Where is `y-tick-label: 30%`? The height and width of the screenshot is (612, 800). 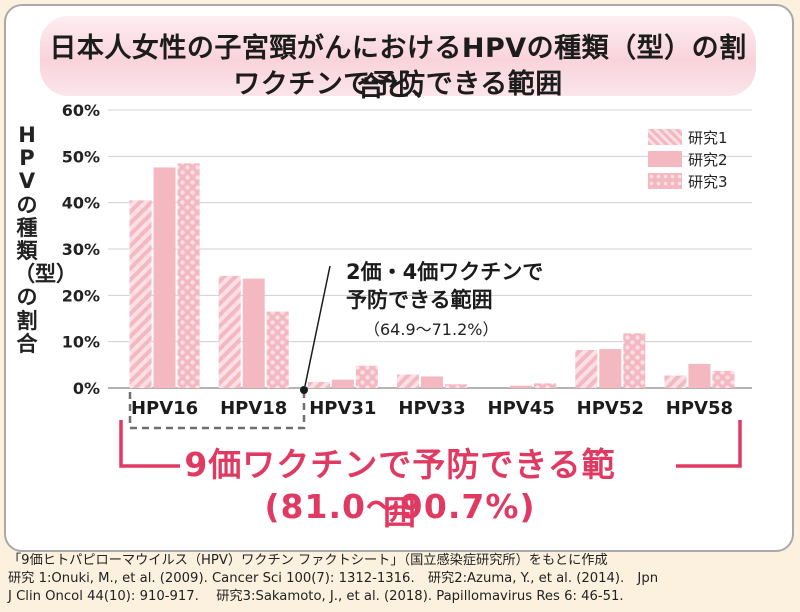
y-tick-label: 30% is located at coordinates (81, 249).